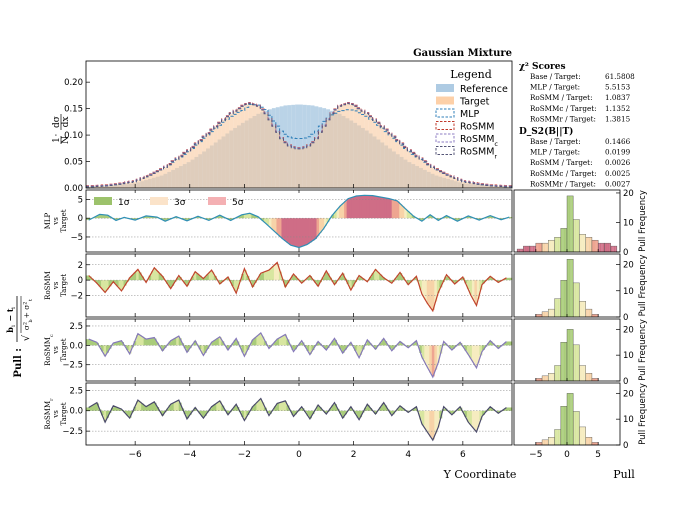 Image resolution: width=690 pixels, height=506 pixels. What do you see at coordinates (628, 330) in the screenshot?
I see `hist-y-tick-label: 20` at bounding box center [628, 330].